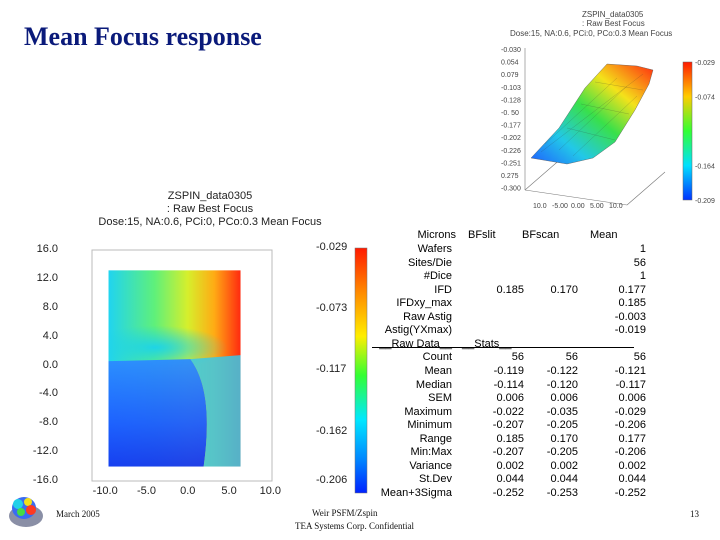 The image size is (720, 540). Describe the element at coordinates (511, 88) in the screenshot. I see `surface3d-z-tick: -0.103` at that location.